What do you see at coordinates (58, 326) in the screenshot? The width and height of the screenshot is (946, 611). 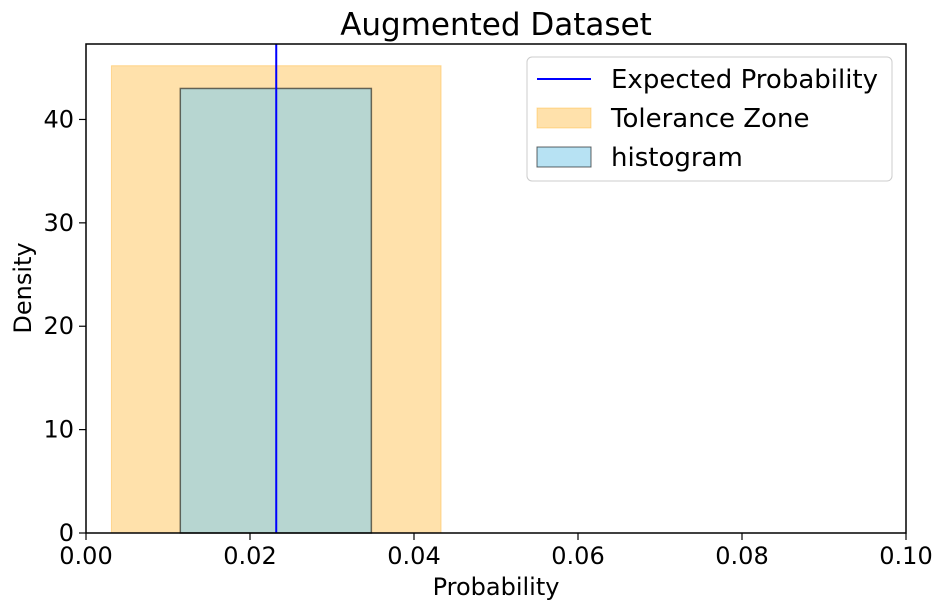 I see `y-tick-label: 20` at bounding box center [58, 326].